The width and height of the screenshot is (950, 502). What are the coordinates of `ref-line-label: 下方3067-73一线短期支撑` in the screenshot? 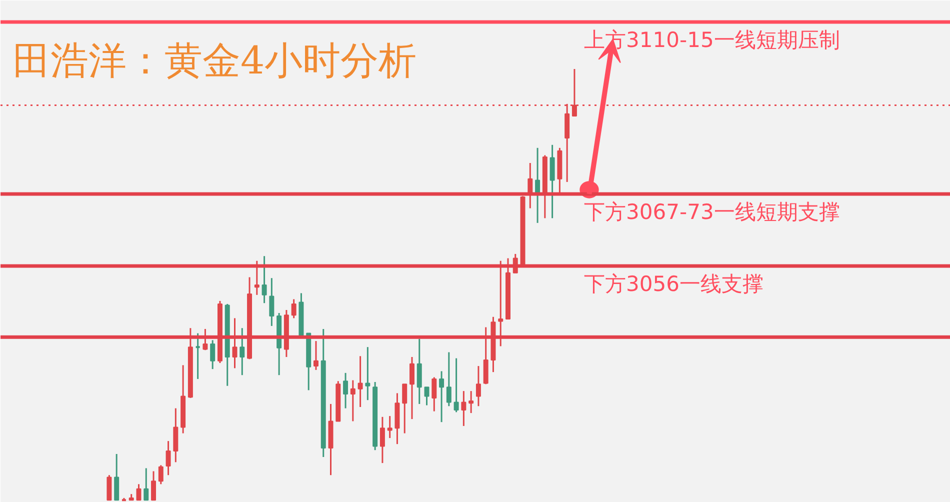 It's located at (712, 212).